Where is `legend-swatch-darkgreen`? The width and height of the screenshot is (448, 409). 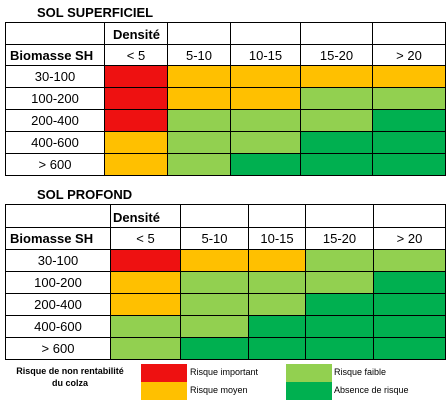 legend-swatch-darkgreen is located at coordinates (309, 391).